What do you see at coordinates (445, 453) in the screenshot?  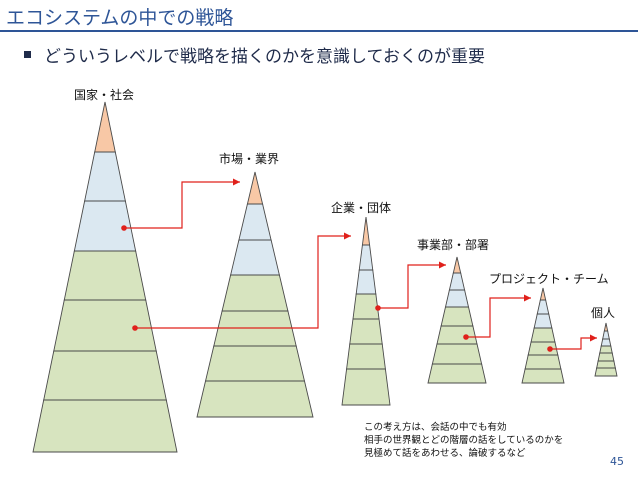 I see `note-line: 見極めて話をあわせる、論破するなど` at bounding box center [445, 453].